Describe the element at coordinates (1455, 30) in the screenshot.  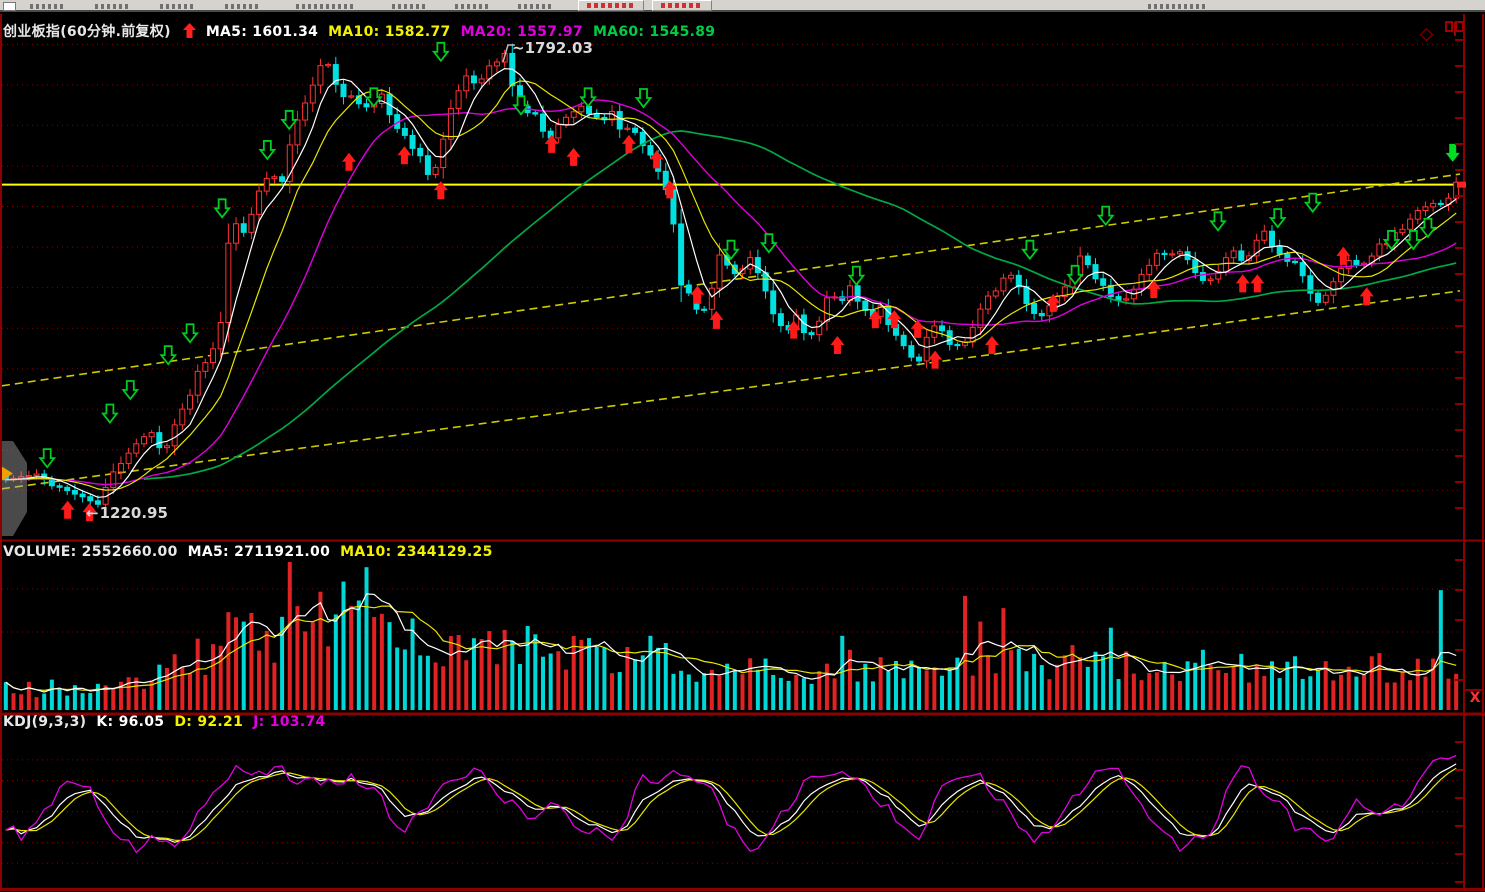
I see `window-layout-icon` at that location.